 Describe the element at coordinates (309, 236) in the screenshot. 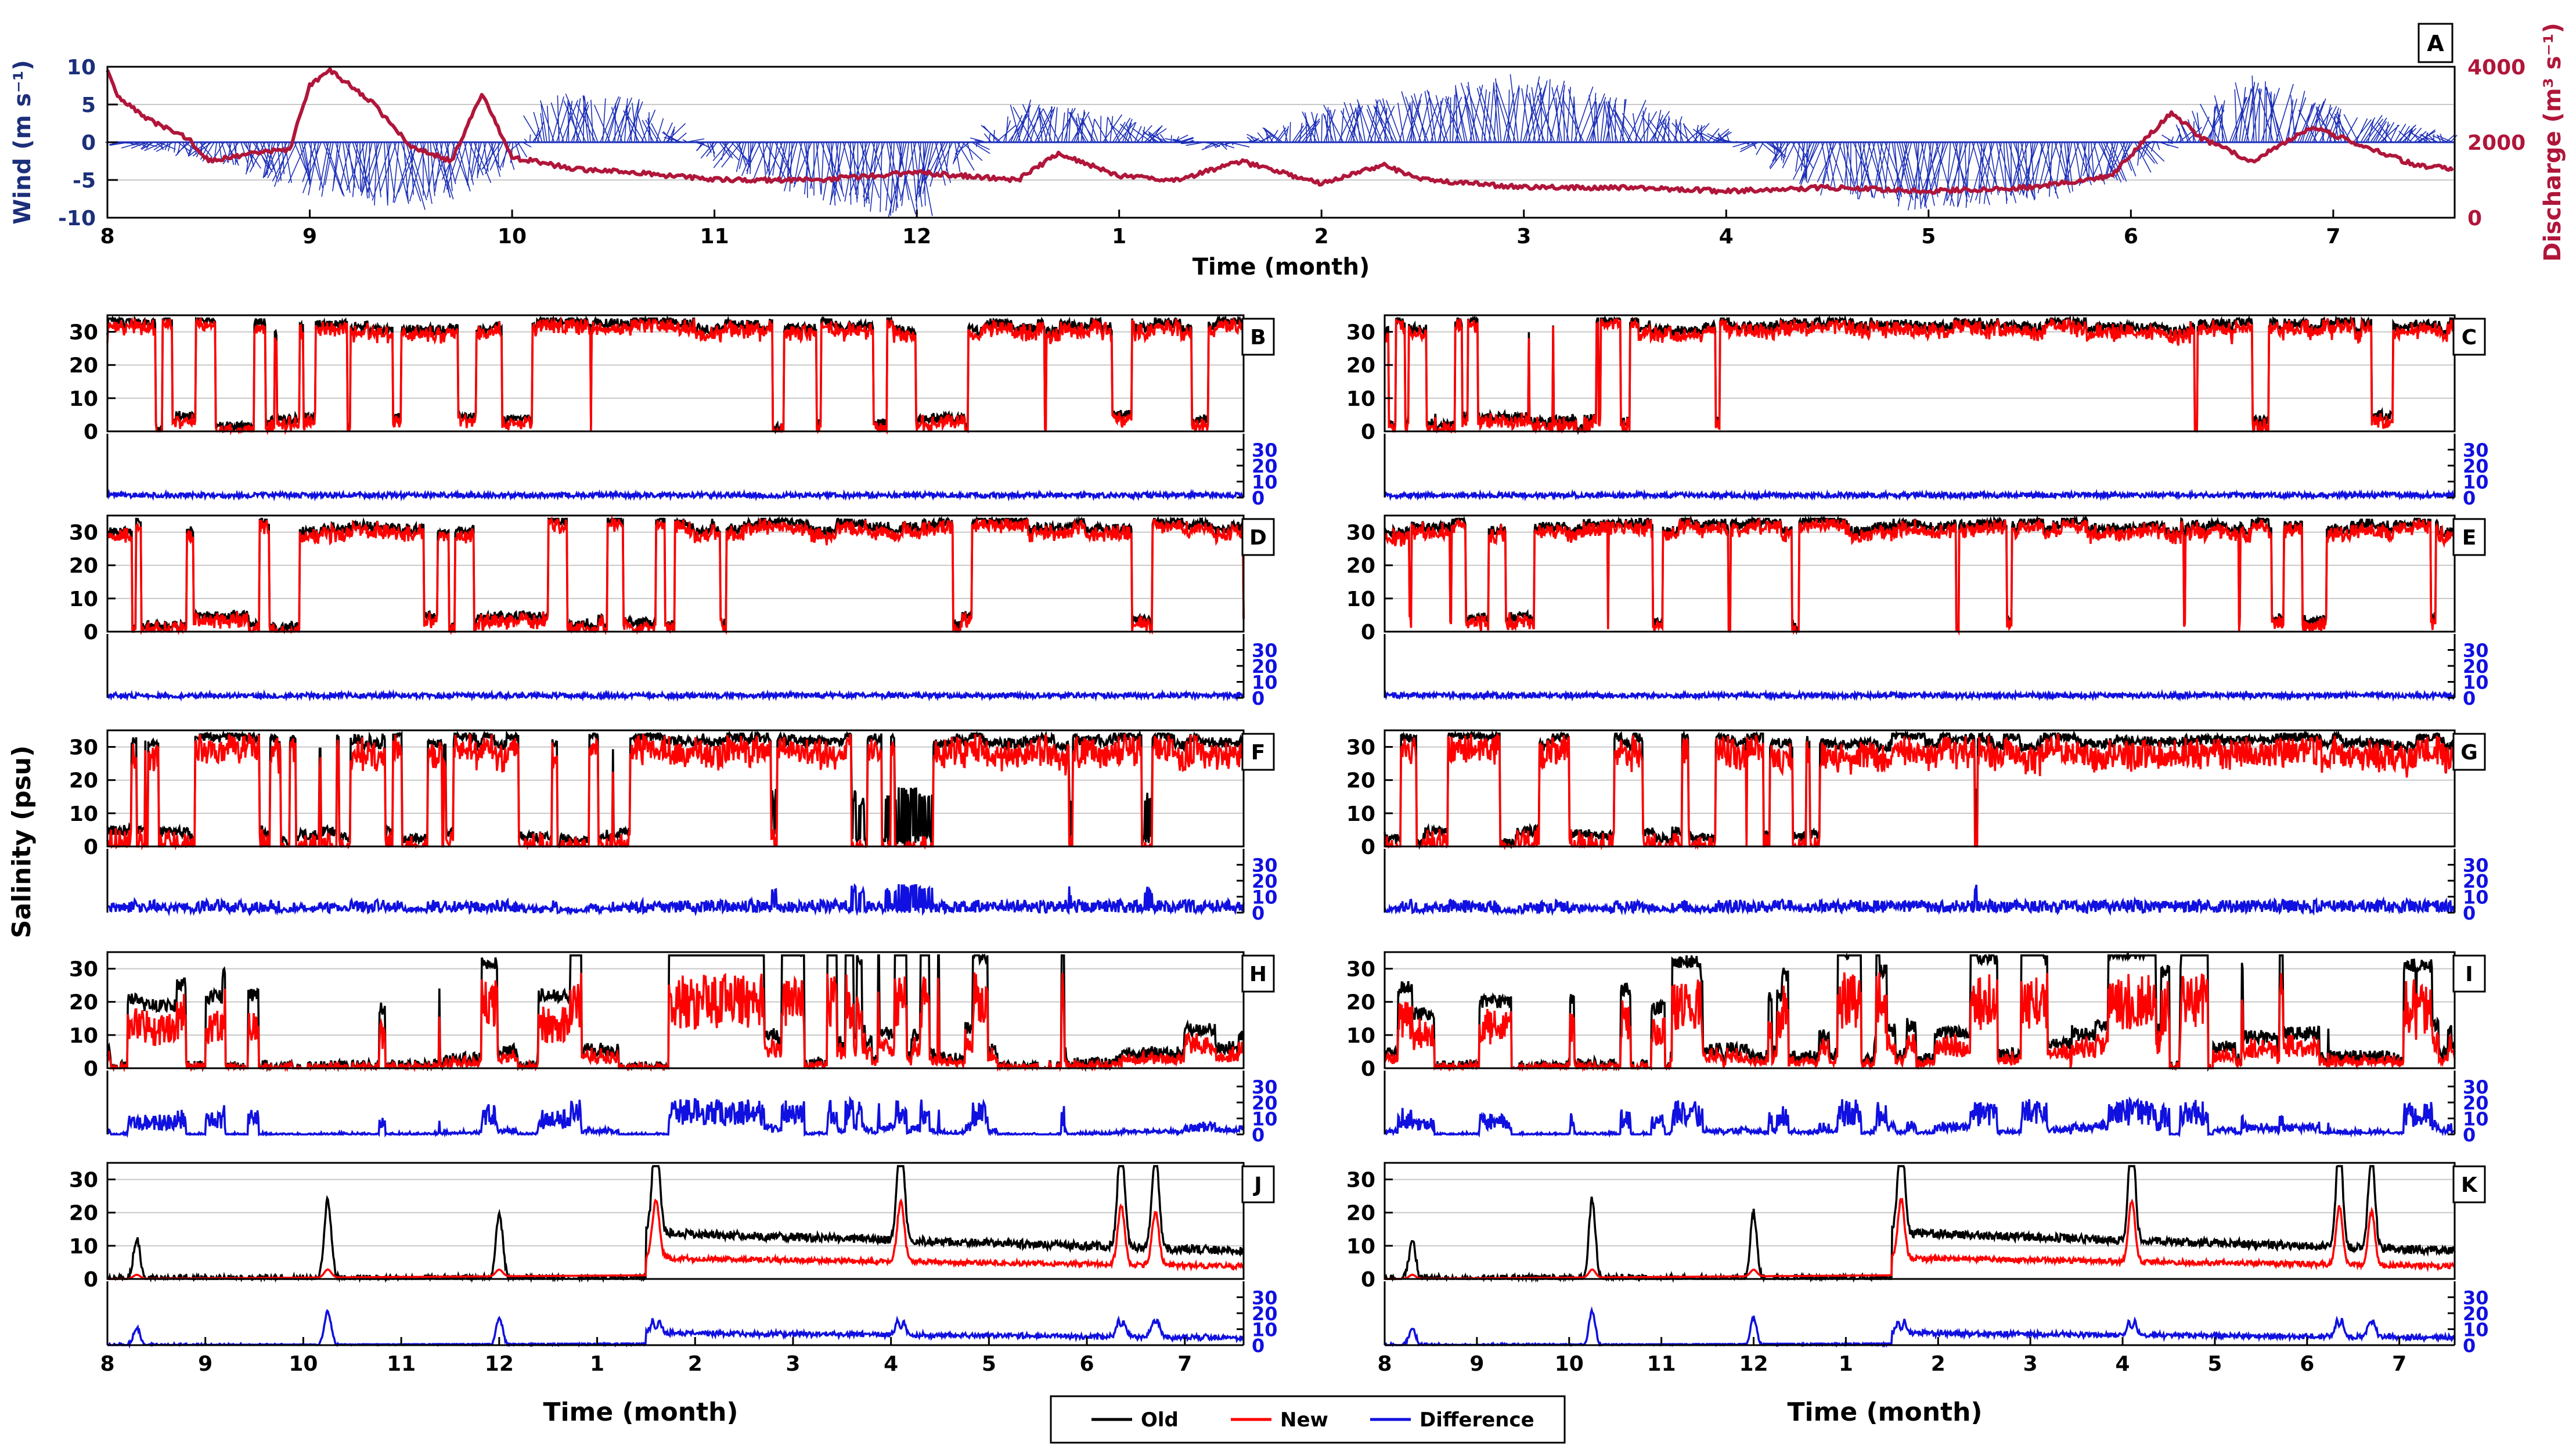

I see `panel-a-x-tick-label: 9` at that location.